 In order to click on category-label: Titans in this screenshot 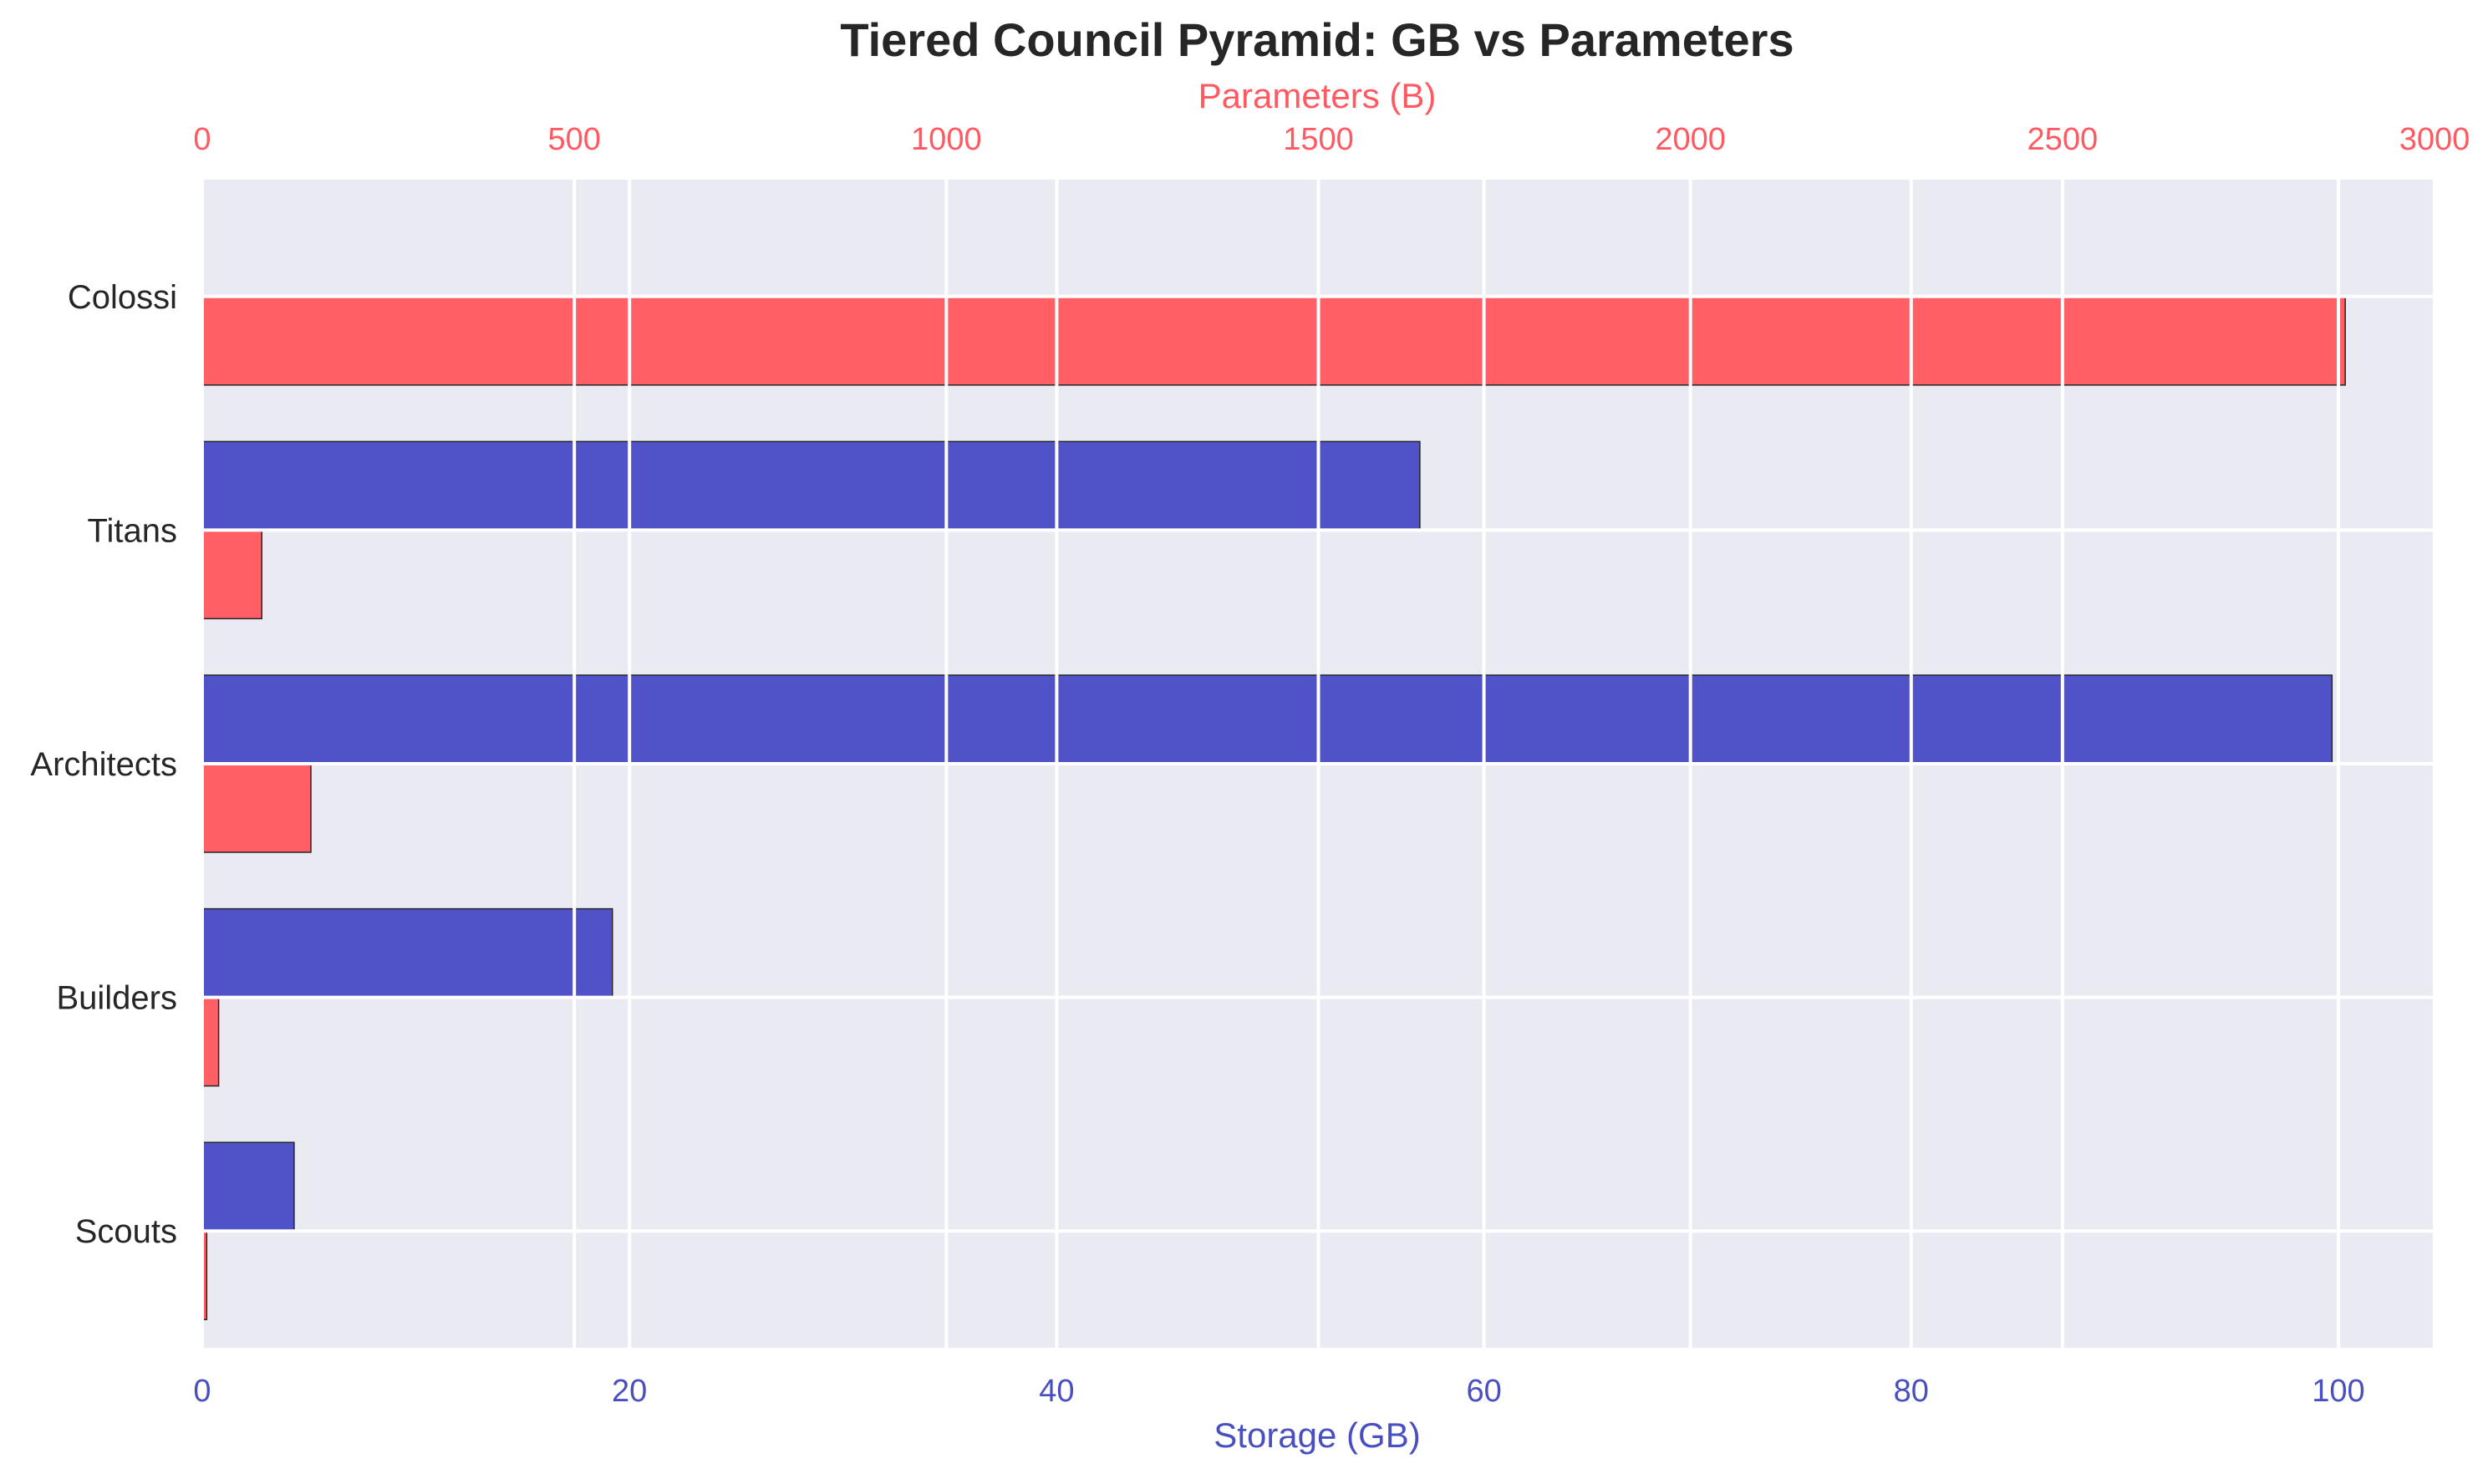, I will do `click(132, 530)`.